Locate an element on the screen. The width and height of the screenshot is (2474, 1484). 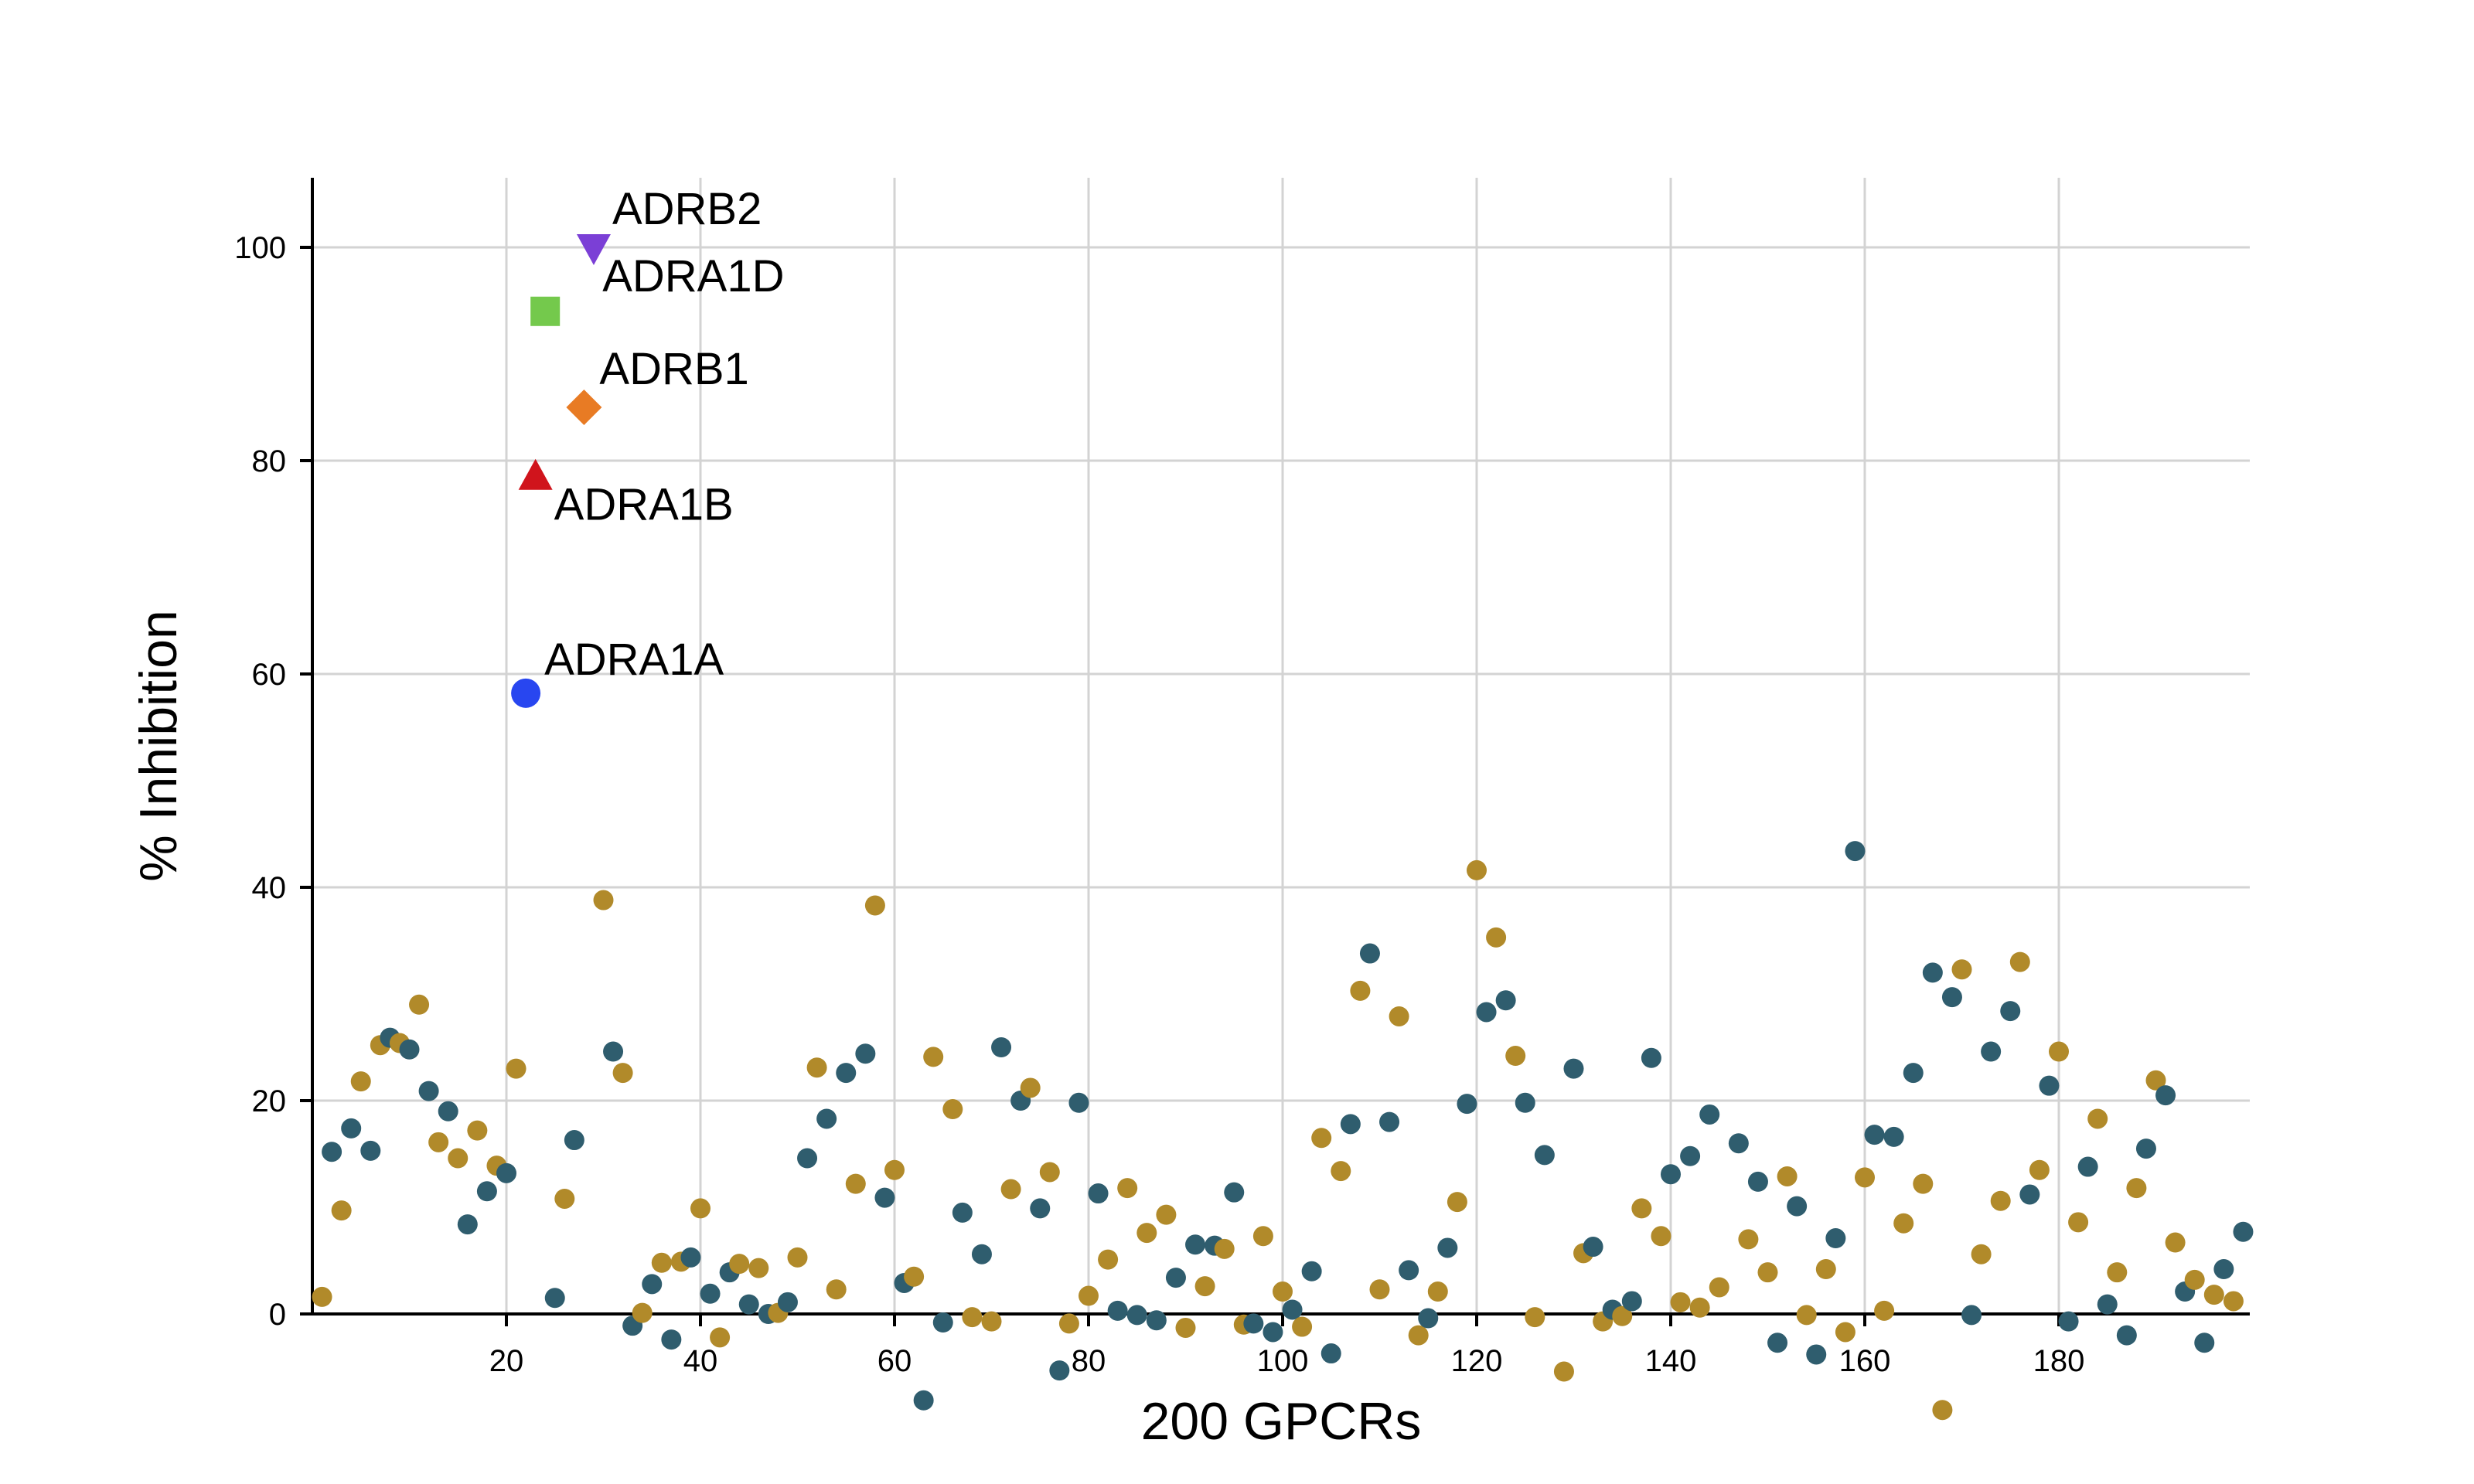
x-tick-label: 80 is located at coordinates (1089, 1361).